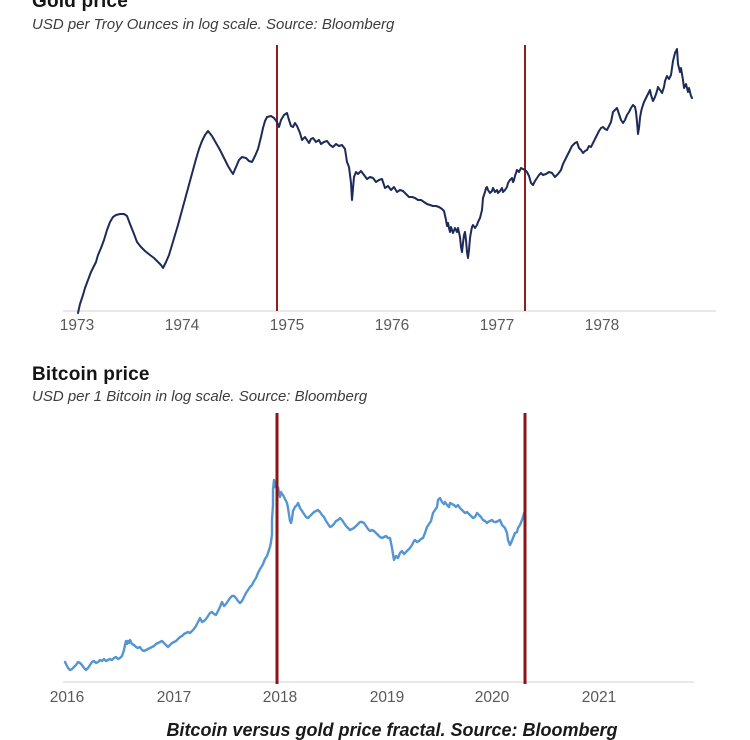 This screenshot has width=750, height=740. Describe the element at coordinates (280, 697) in the screenshot. I see `btc-x-tick-2018: 2018` at that location.